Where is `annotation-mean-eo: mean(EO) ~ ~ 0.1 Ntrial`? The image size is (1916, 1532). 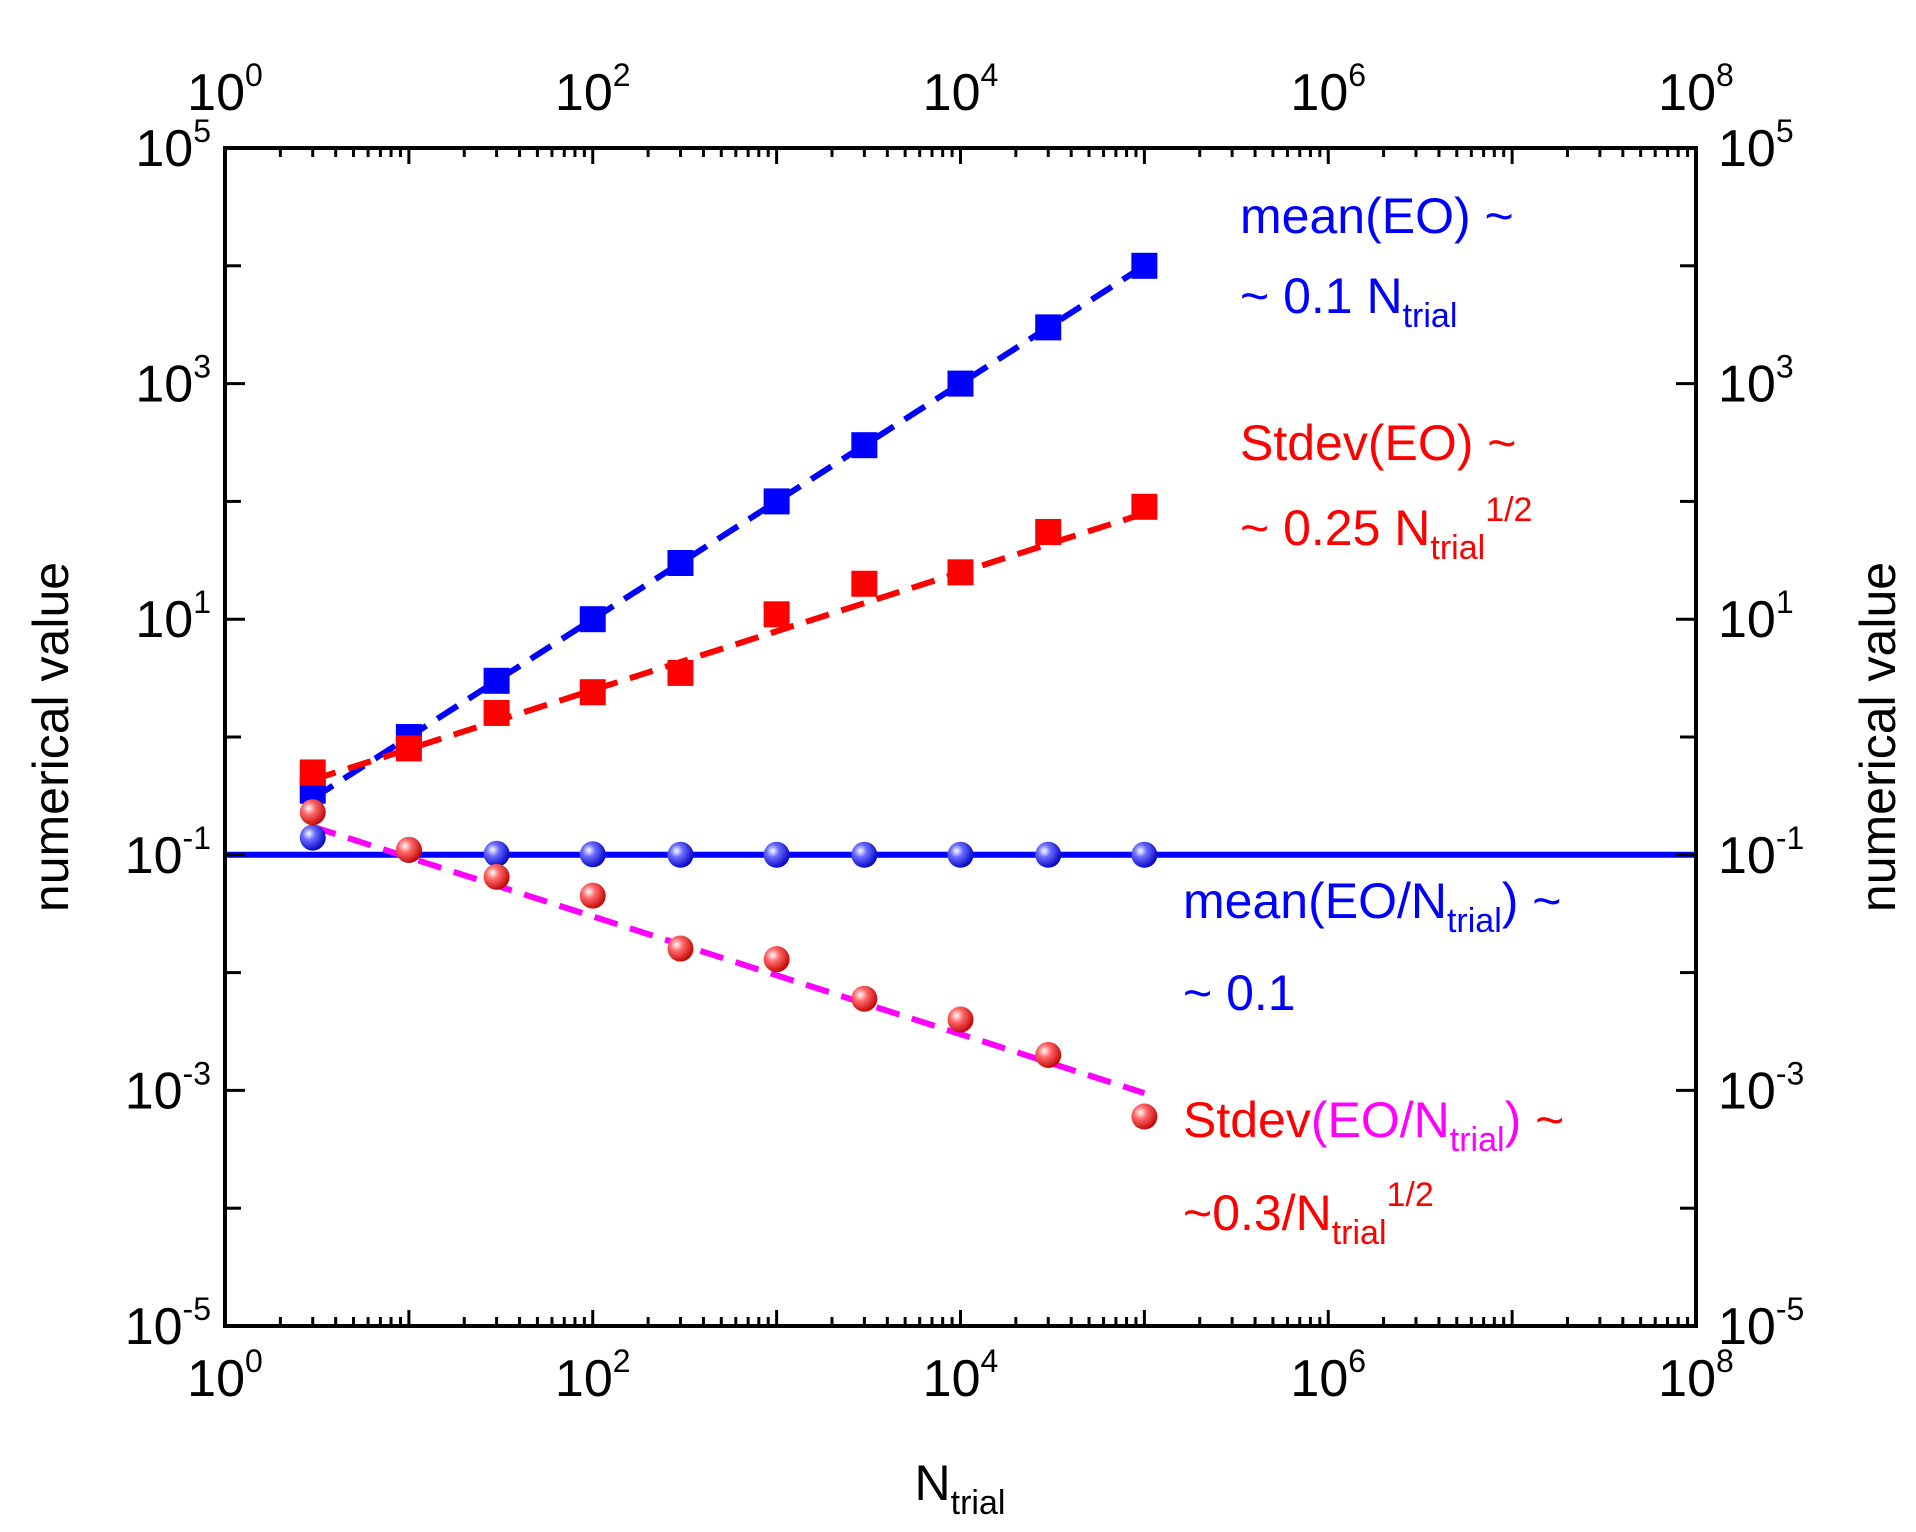 annotation-mean-eo: mean(EO) ~ ~ 0.1 Ntrial is located at coordinates (1377, 261).